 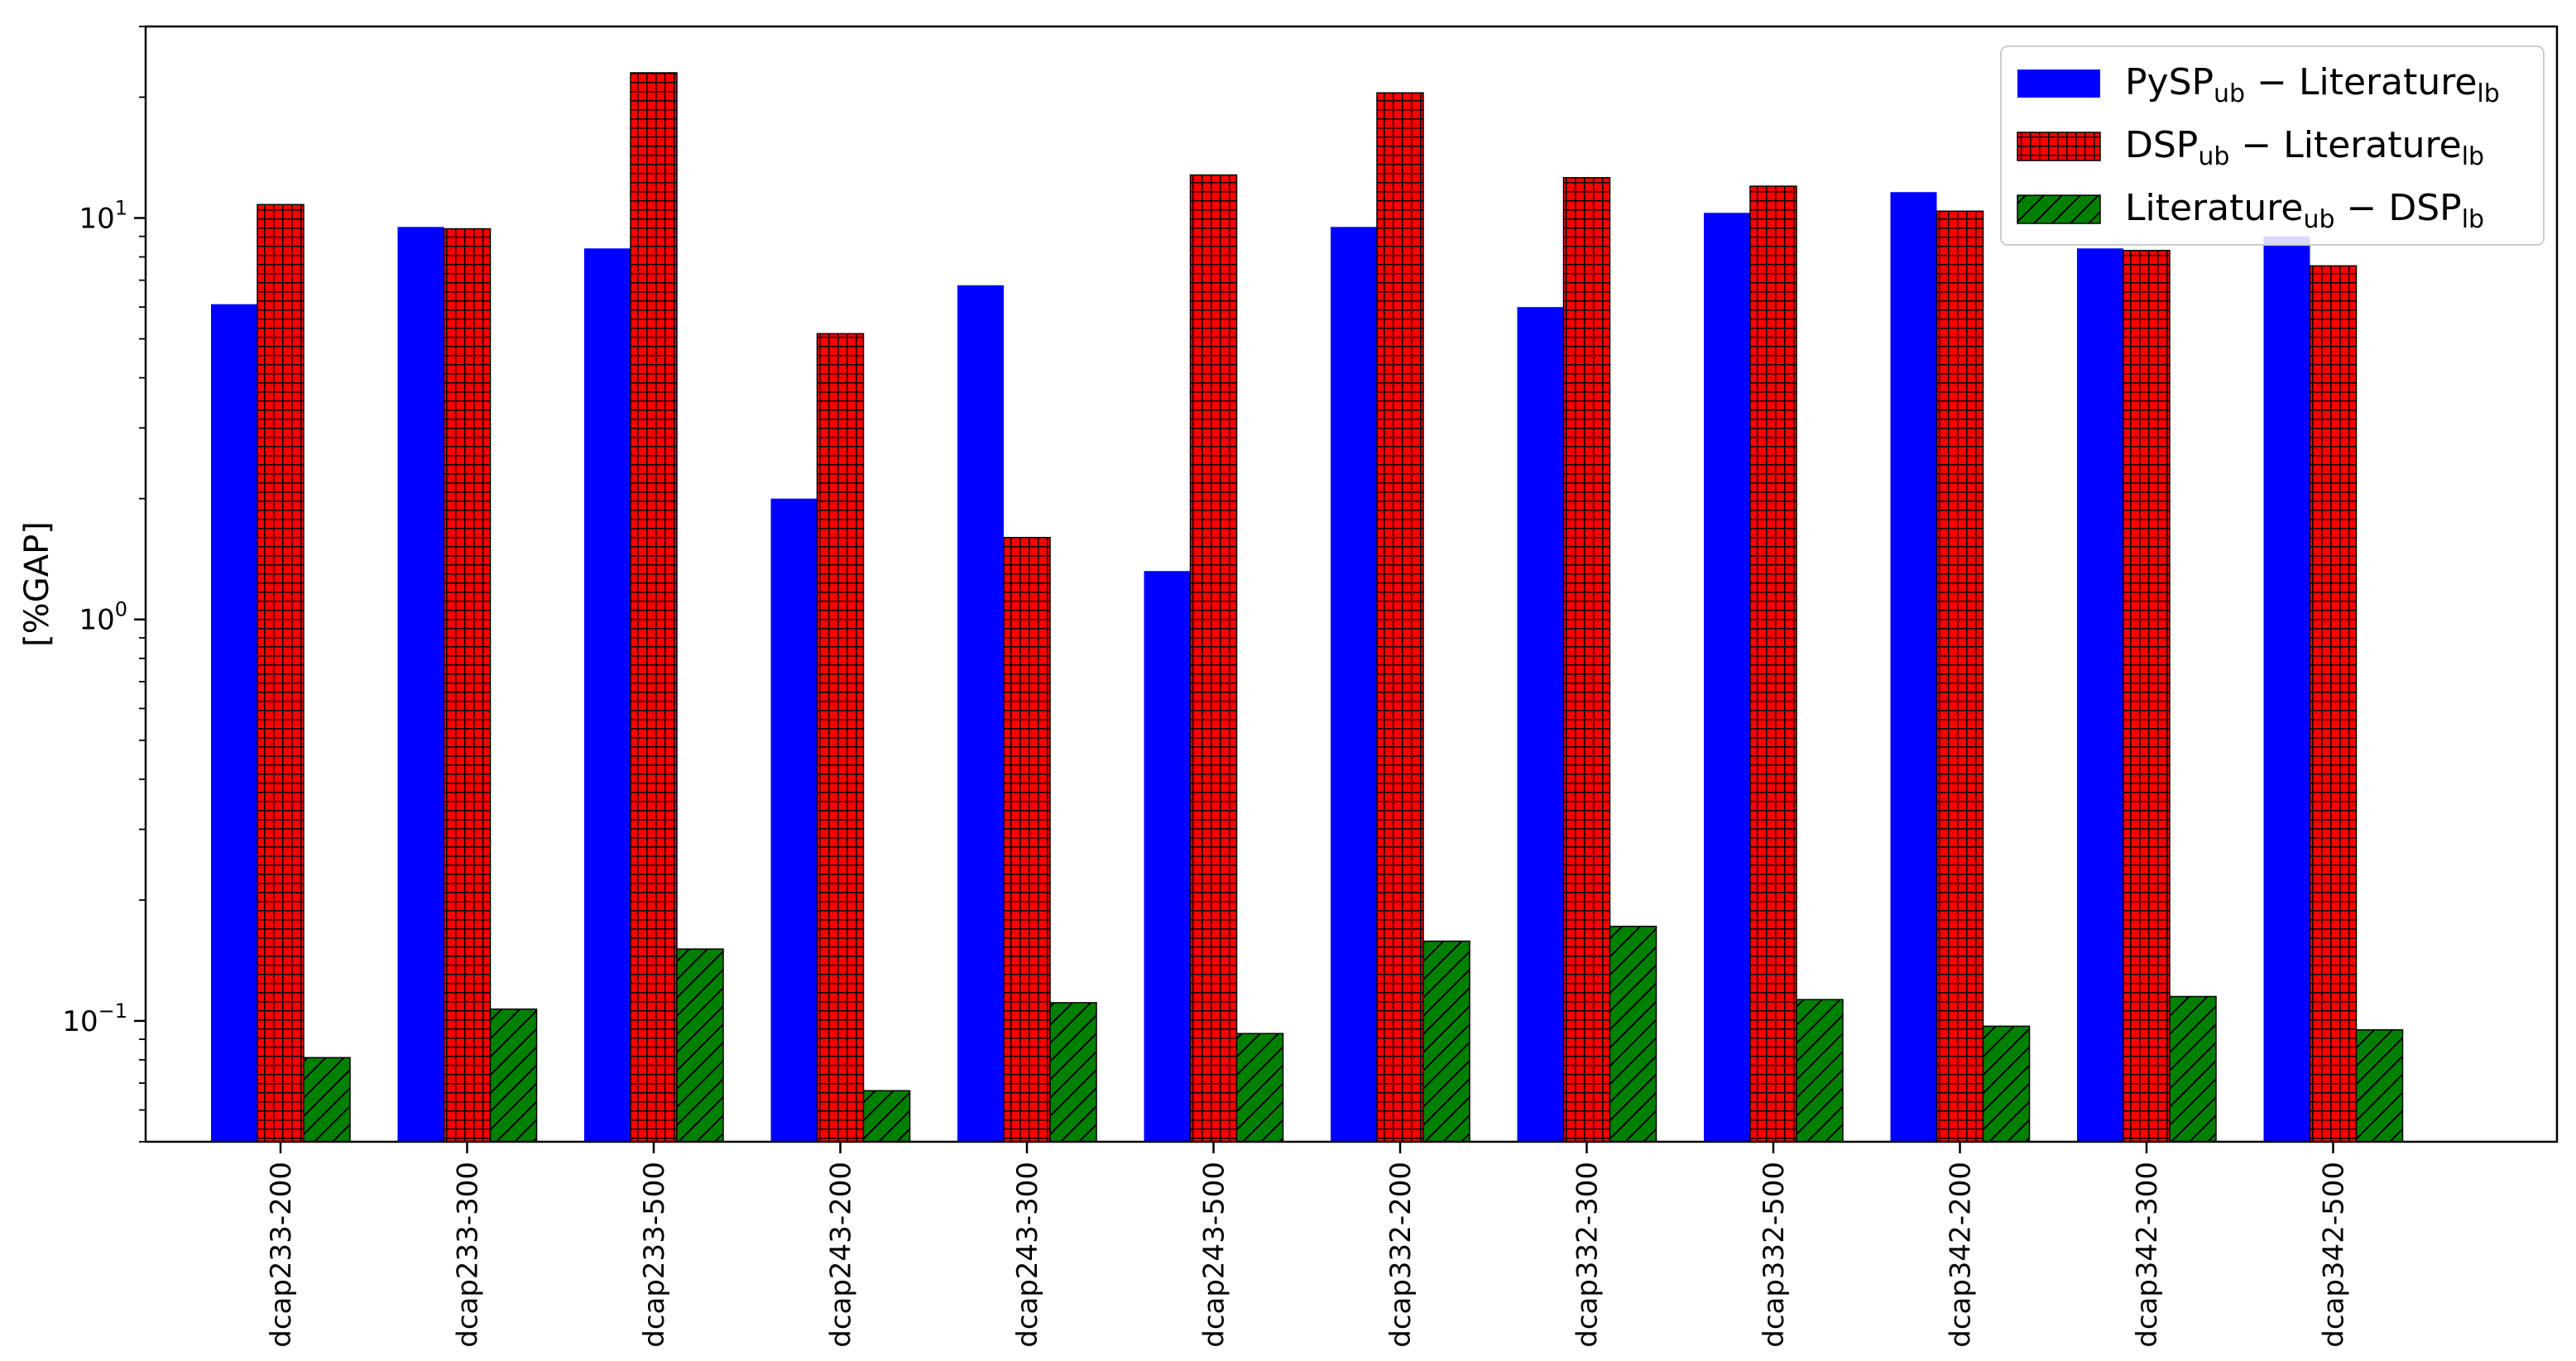 What do you see at coordinates (103, 216) in the screenshot?
I see `y-tick-label: 10¹` at bounding box center [103, 216].